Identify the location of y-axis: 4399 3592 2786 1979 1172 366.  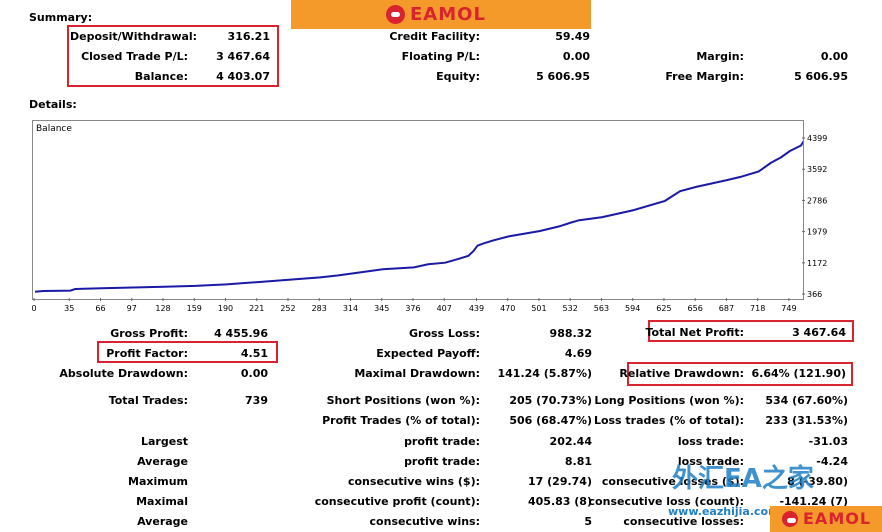
(814, 216).